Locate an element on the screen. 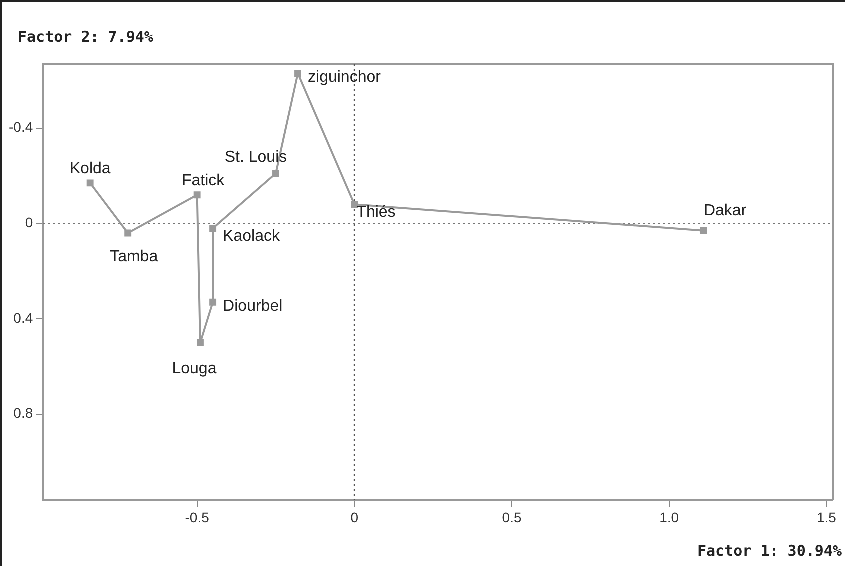  x-tick-label: 0 is located at coordinates (354, 517).